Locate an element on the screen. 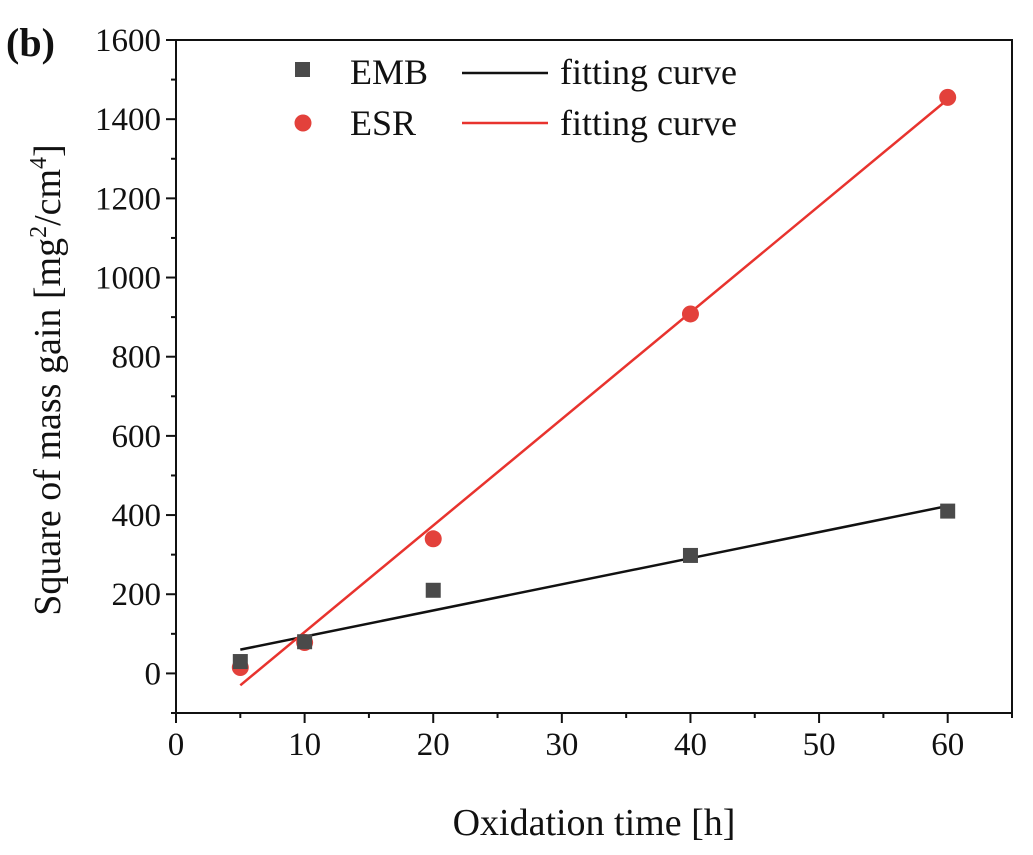 The height and width of the screenshot is (855, 1033). legend-emb-fit-label: fitting curve is located at coordinates (648, 72).